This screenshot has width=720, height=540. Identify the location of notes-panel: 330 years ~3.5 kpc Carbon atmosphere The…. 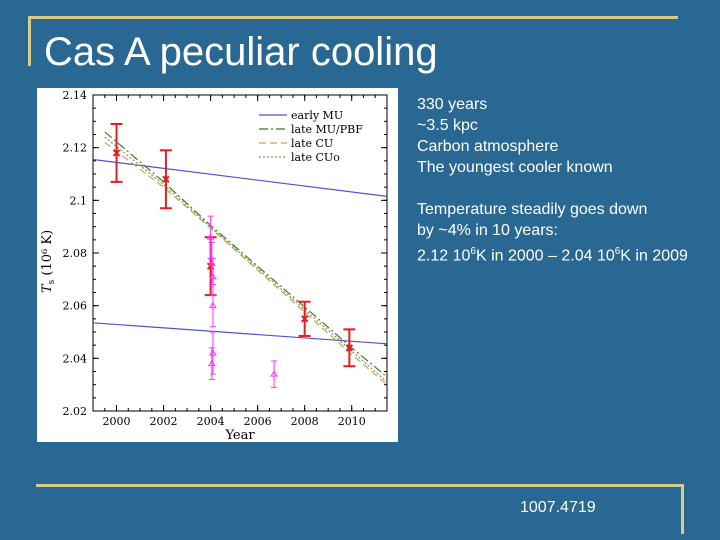
(567, 180).